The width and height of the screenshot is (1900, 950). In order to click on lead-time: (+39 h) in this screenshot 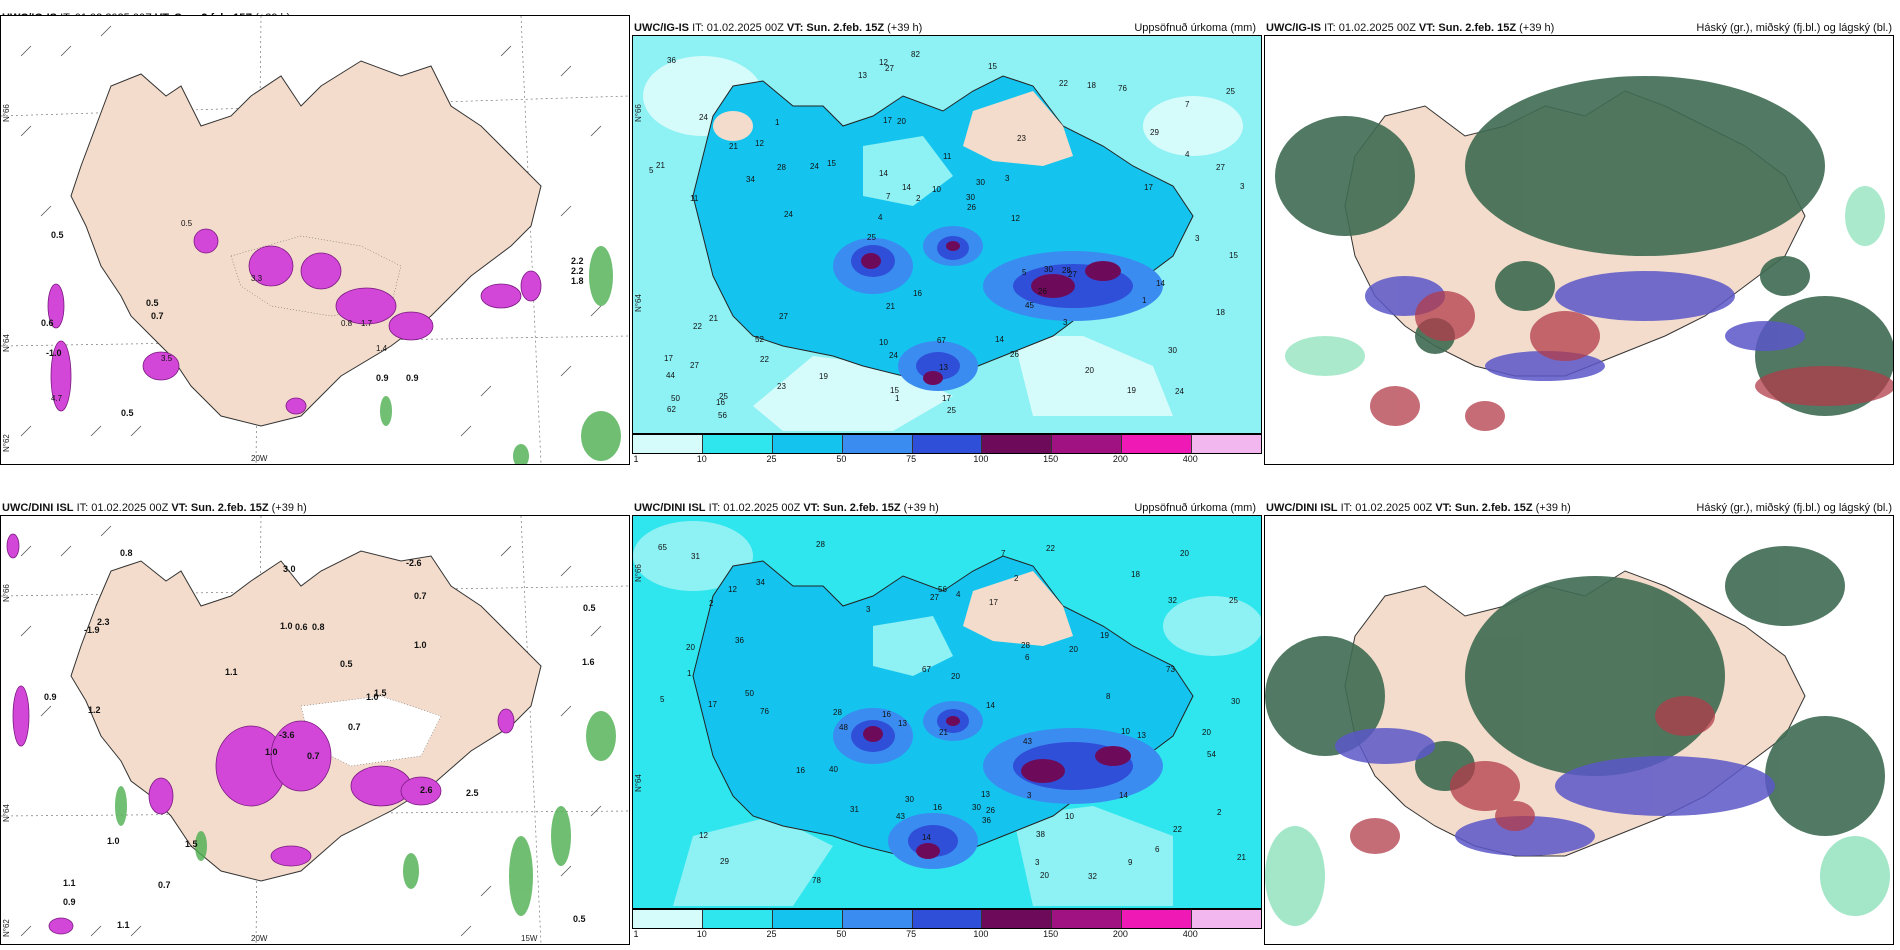, I will do `click(905, 28)`.